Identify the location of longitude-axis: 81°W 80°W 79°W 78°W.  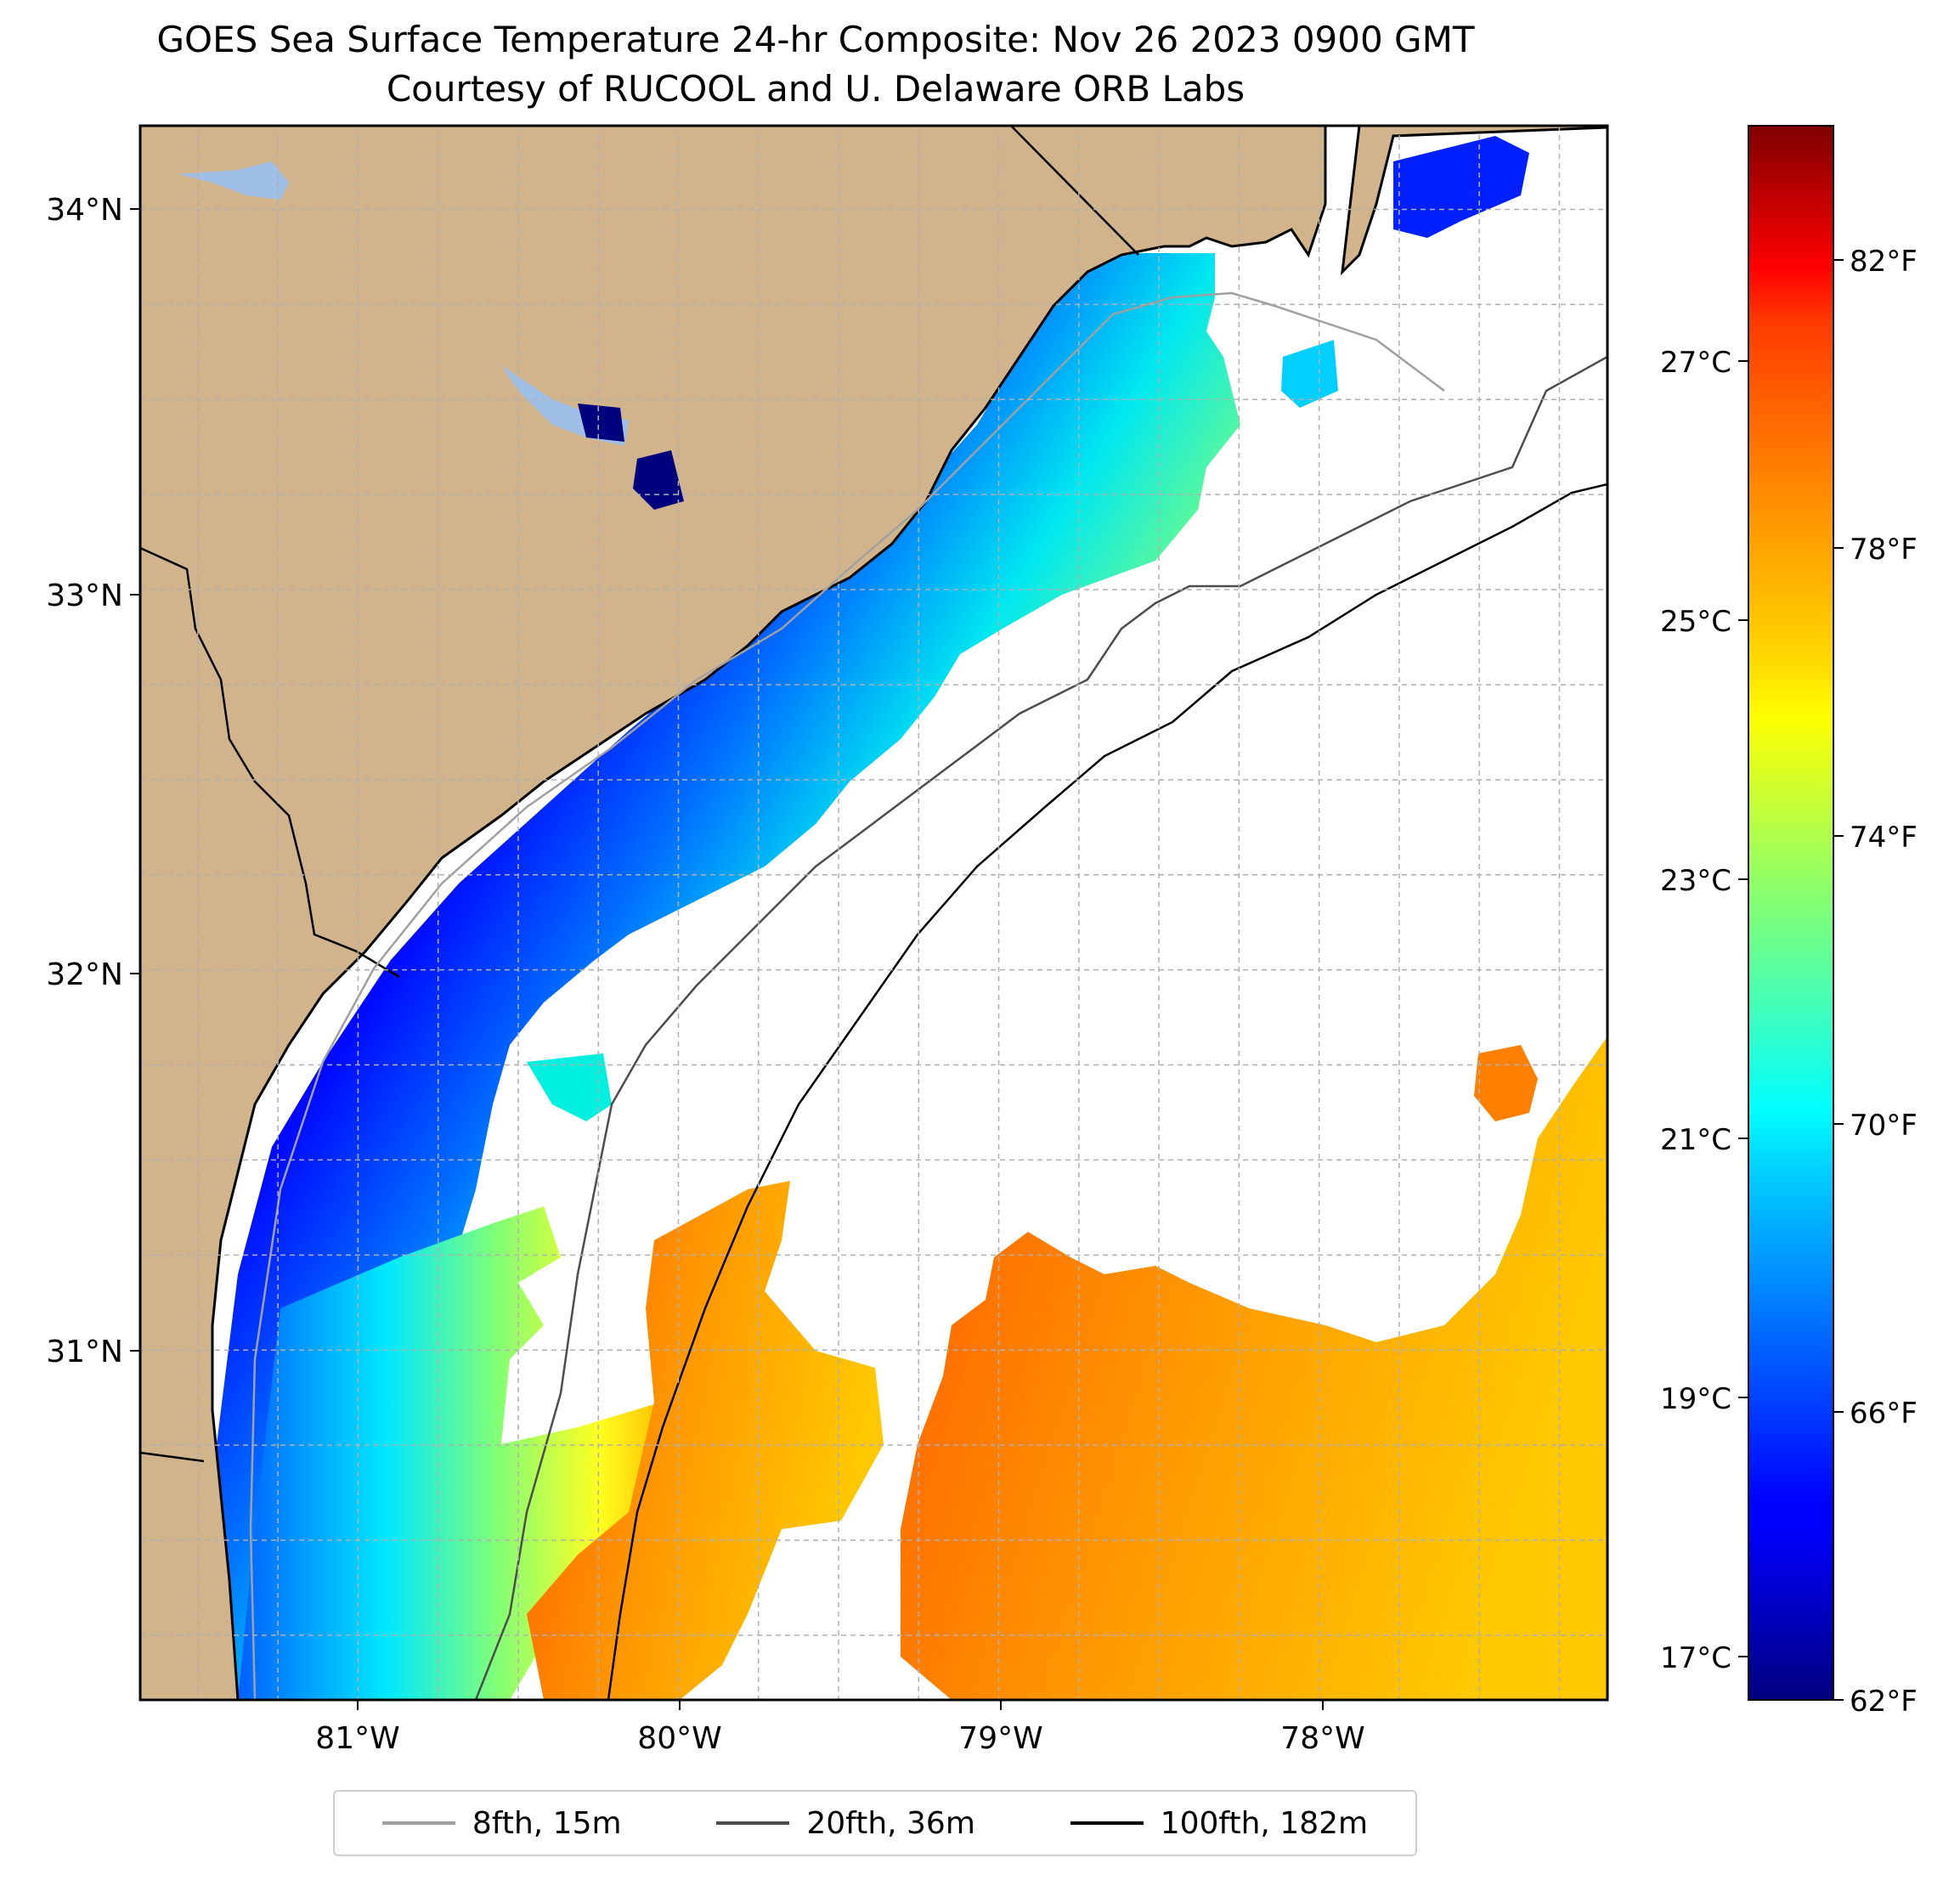
(840, 1728).